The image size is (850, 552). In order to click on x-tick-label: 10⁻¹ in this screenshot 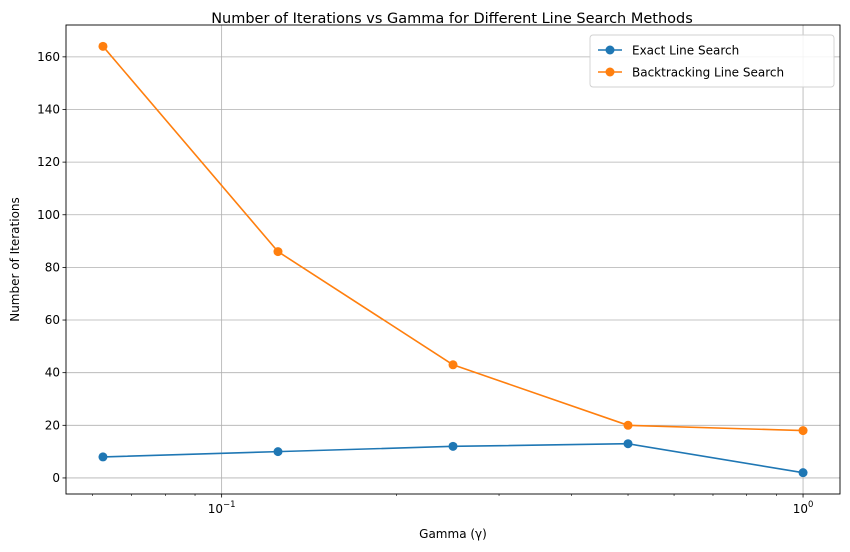, I will do `click(222, 508)`.